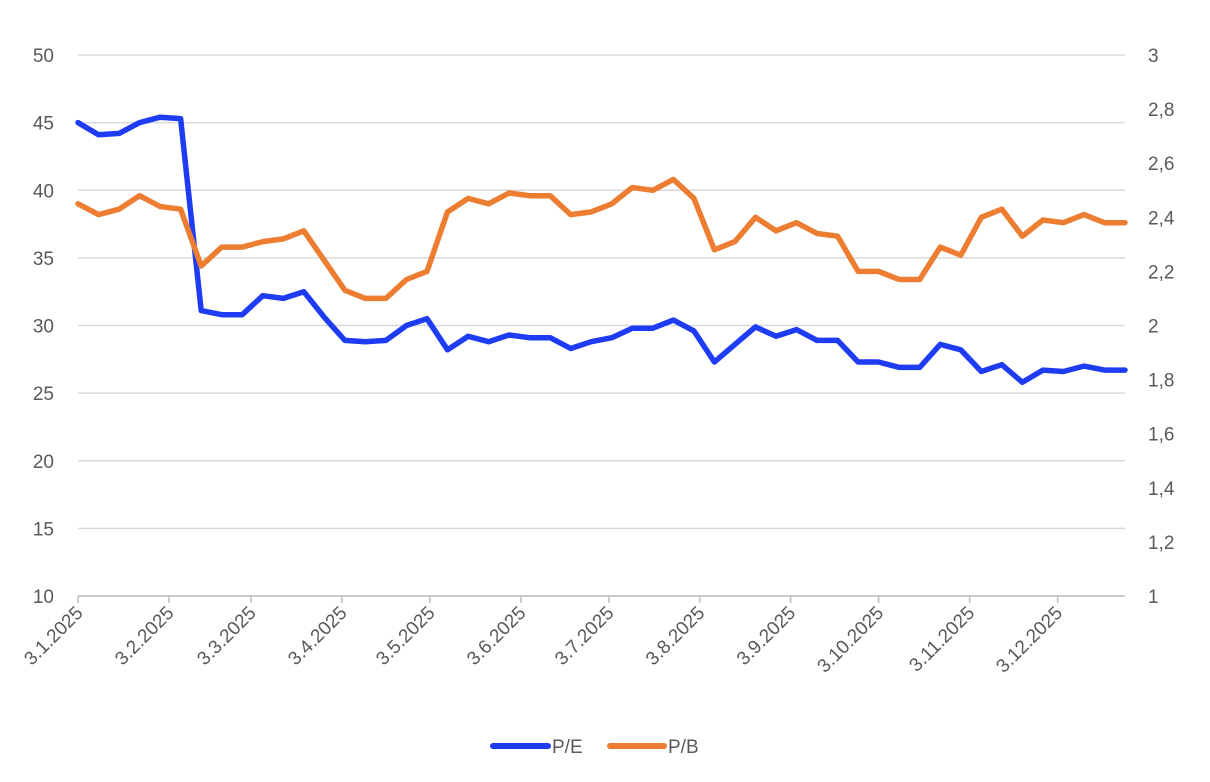 Image resolution: width=1210 pixels, height=782 pixels. Describe the element at coordinates (43, 597) in the screenshot. I see `y-left-tick-label: 10` at that location.